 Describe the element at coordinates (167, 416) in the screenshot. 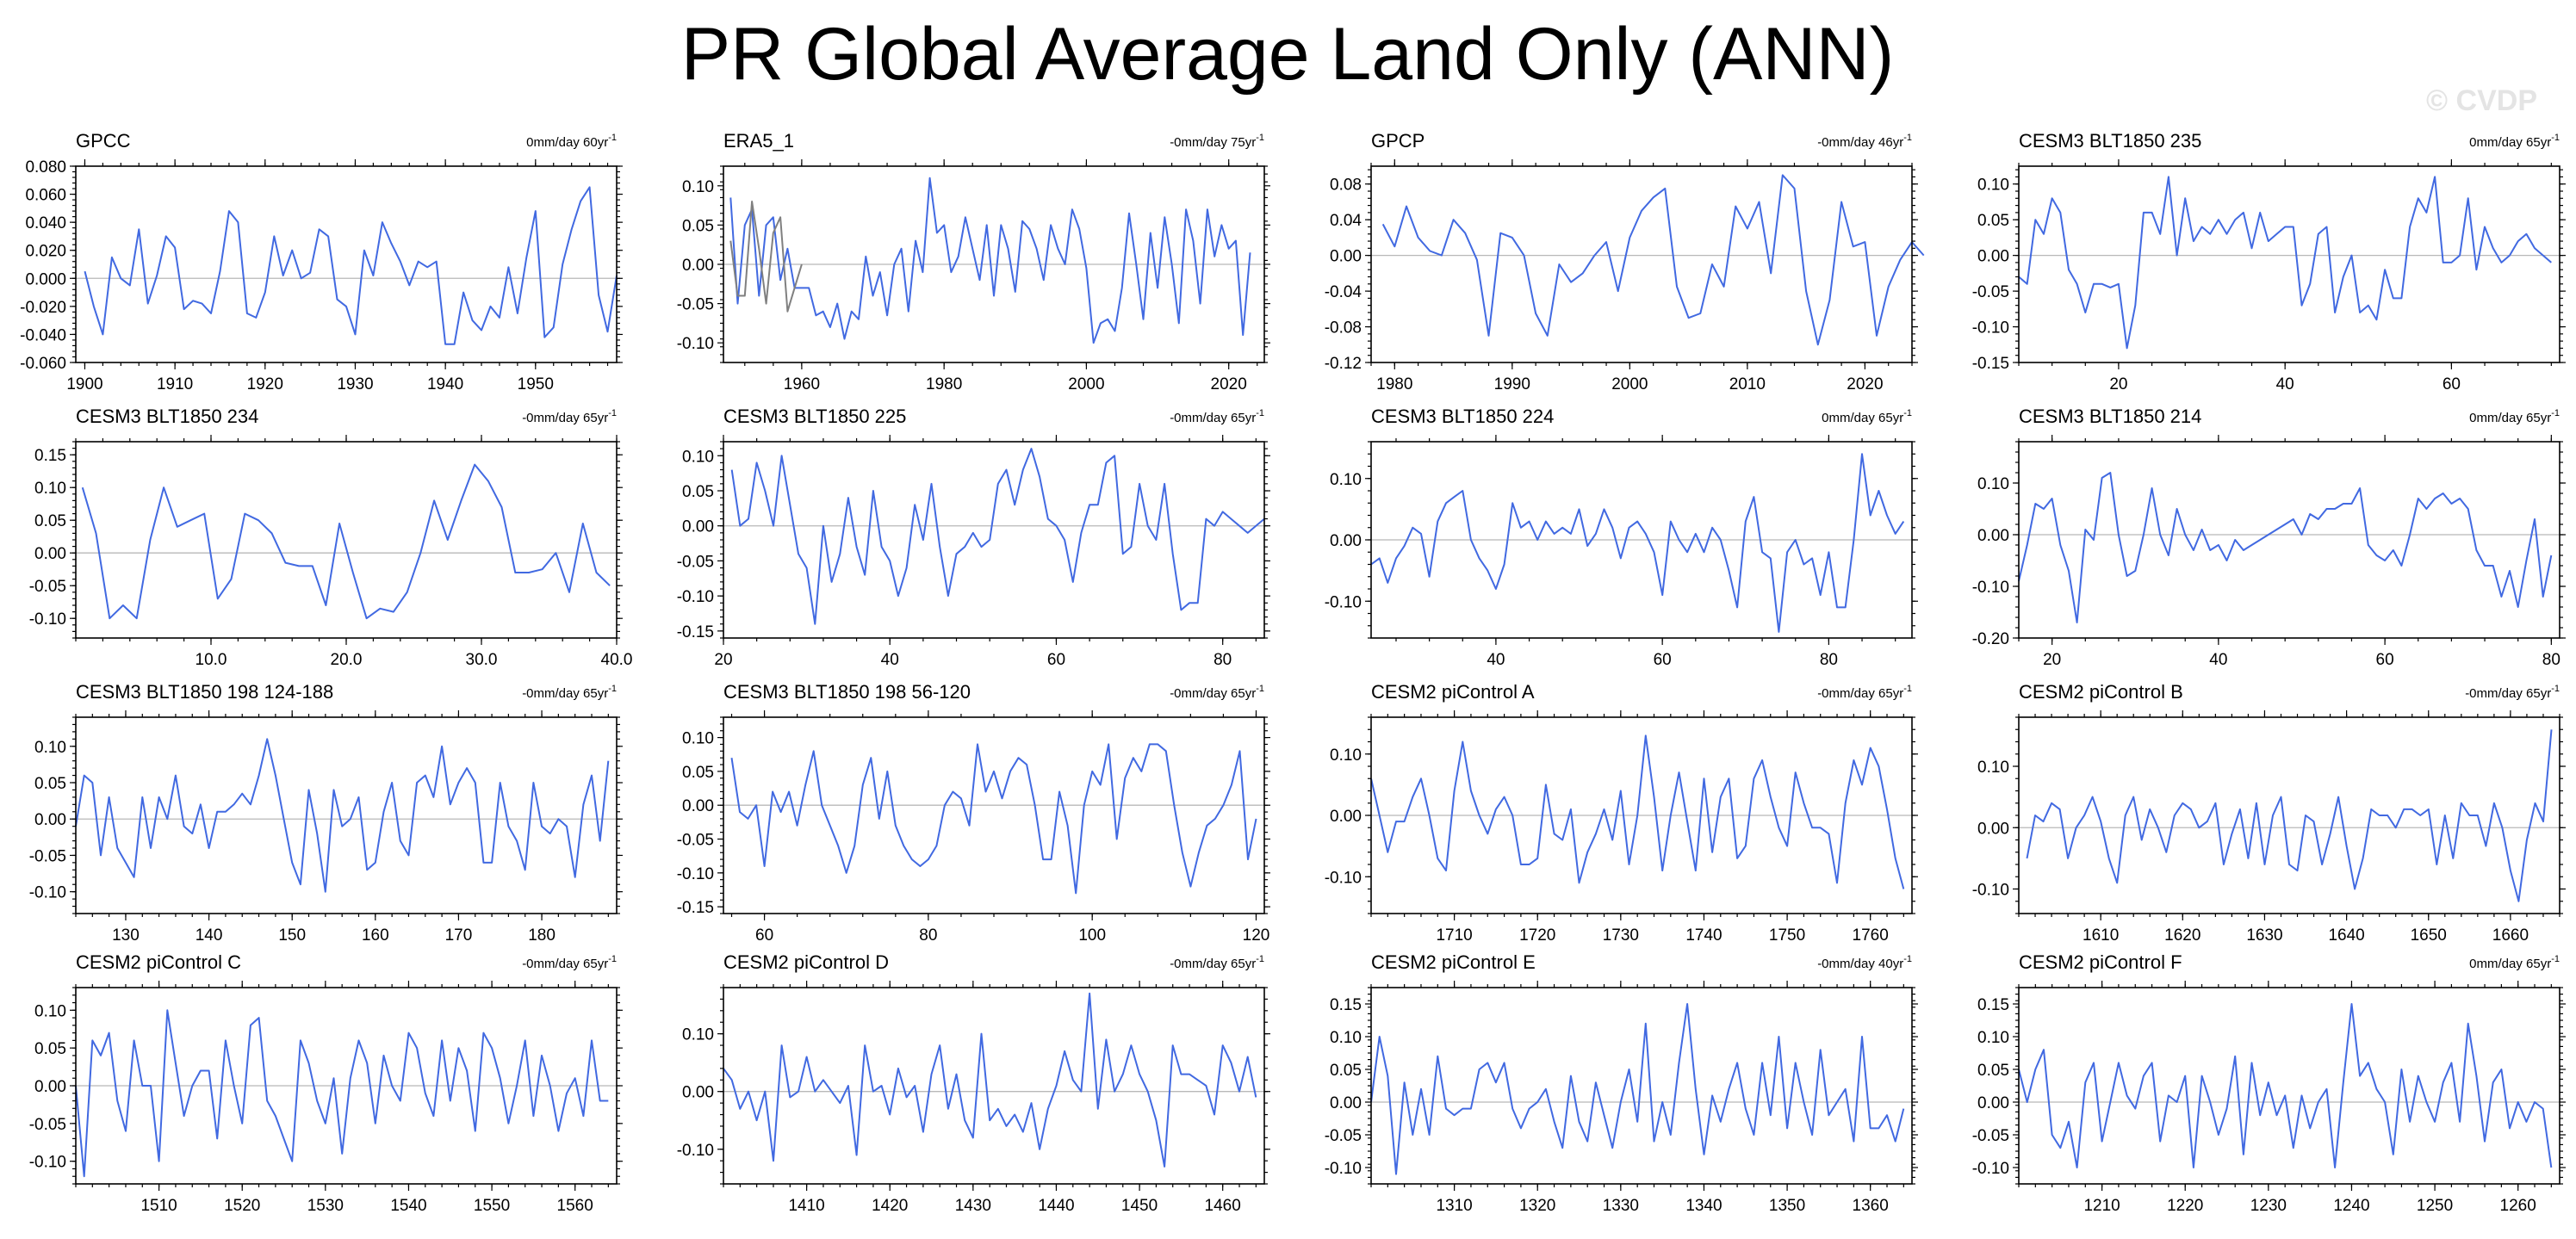

I see `panel-title: CESM3 BLT1850 234` at that location.